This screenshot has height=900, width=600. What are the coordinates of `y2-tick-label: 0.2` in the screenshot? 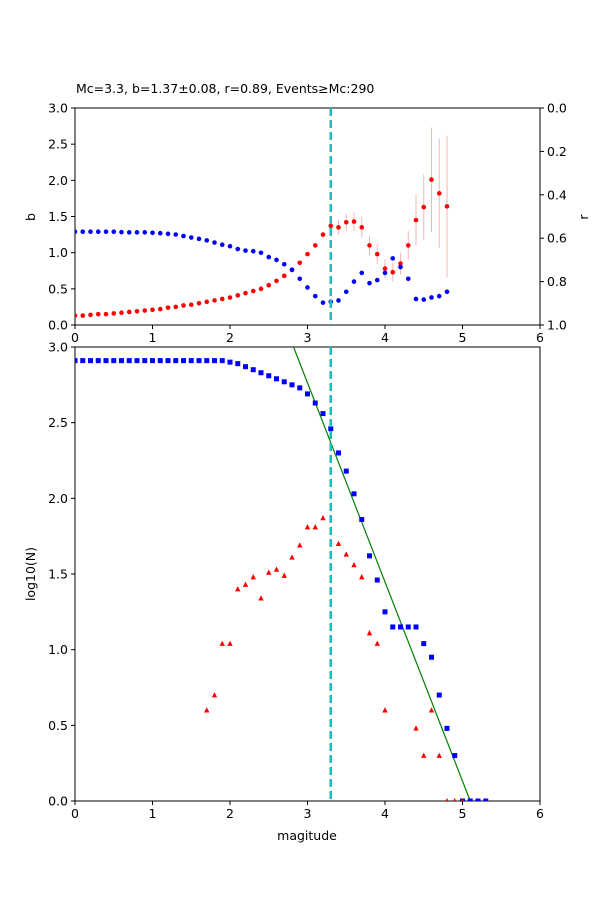 It's located at (557, 151).